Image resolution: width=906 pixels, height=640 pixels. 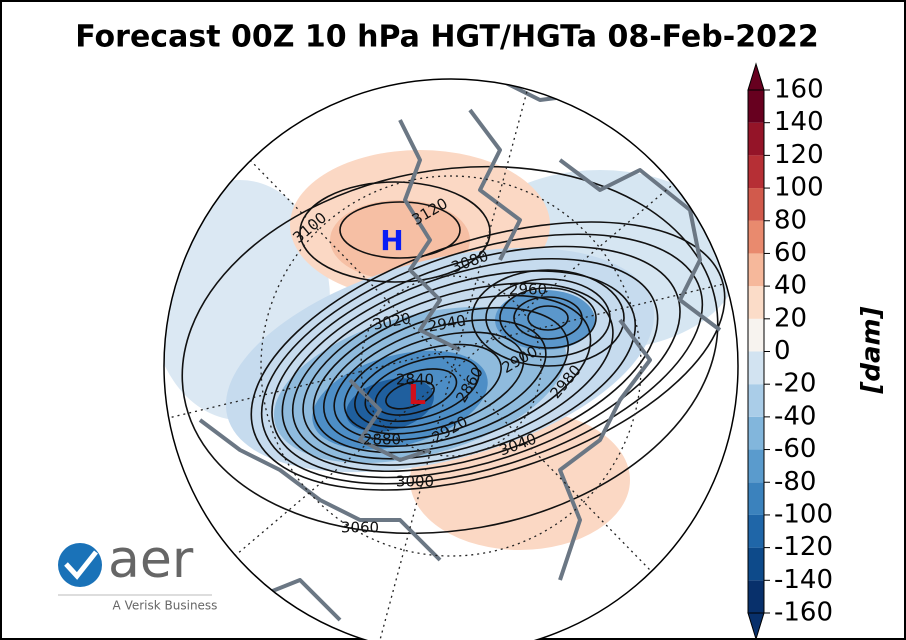 I want to click on colorbar-label: [dam], so click(x=872, y=350).